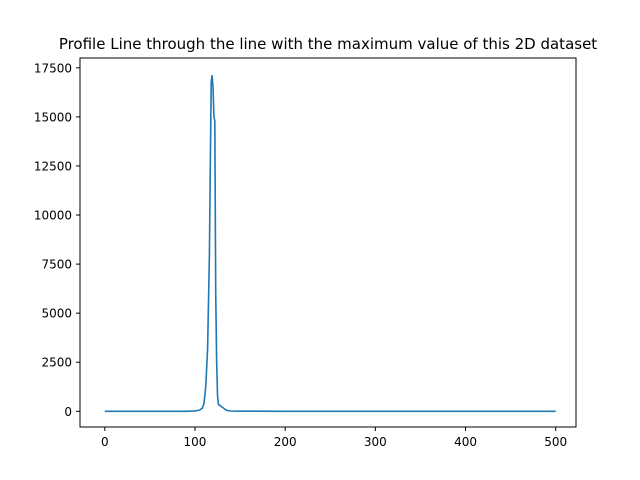  What do you see at coordinates (56, 314) in the screenshot?
I see `y-tick-label: 5000` at bounding box center [56, 314].